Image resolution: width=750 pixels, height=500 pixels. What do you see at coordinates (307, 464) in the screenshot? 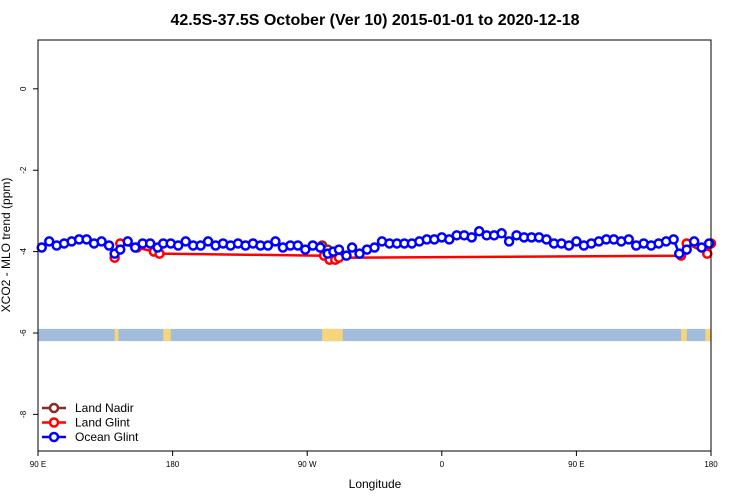
I see `x-tick-label: 90 W` at bounding box center [307, 464].